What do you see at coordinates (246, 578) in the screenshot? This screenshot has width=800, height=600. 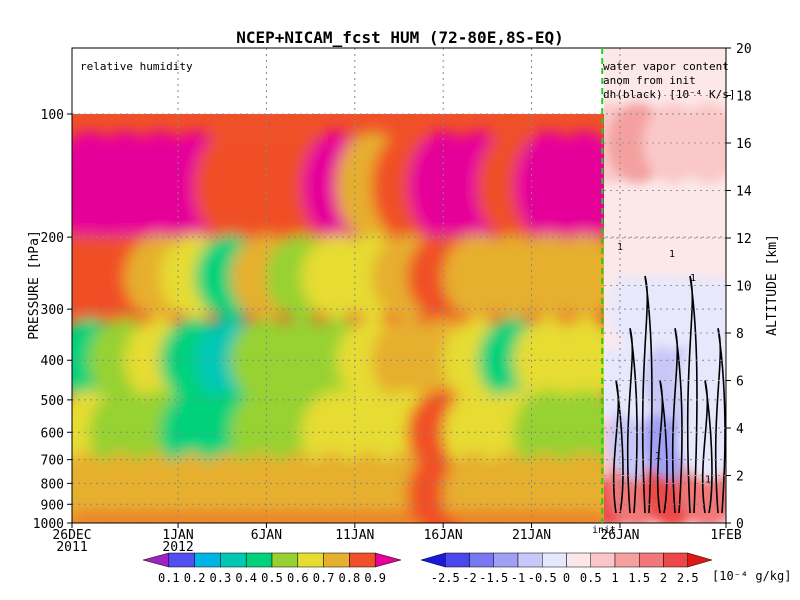 I see `colorbar-label: 0.4` at bounding box center [246, 578].